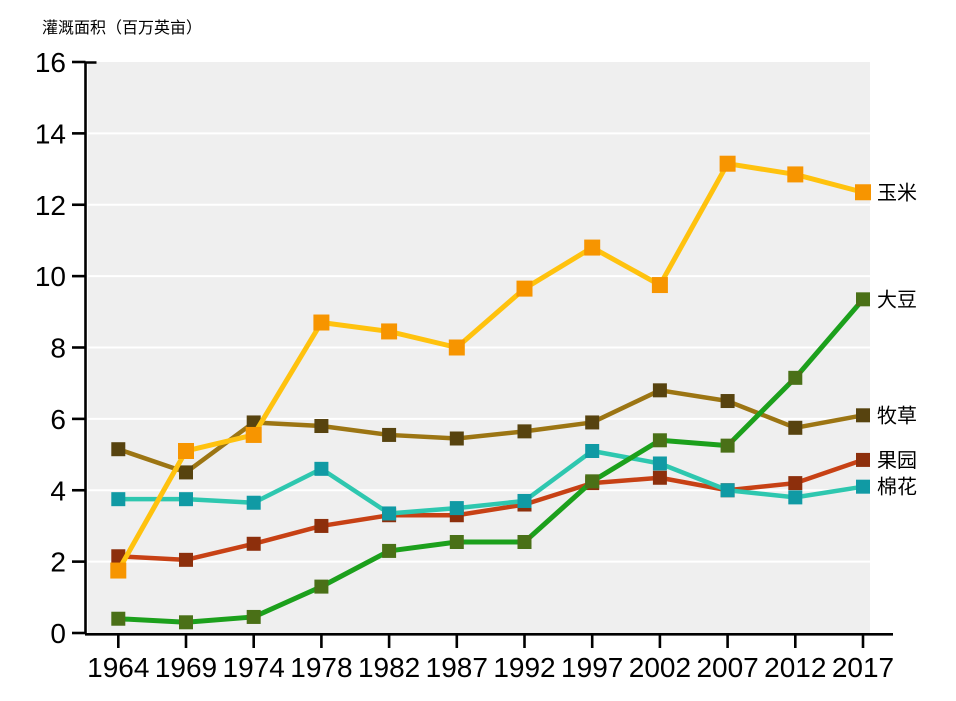  Describe the element at coordinates (254, 667) in the screenshot. I see `x-tick-label: 1974` at that location.